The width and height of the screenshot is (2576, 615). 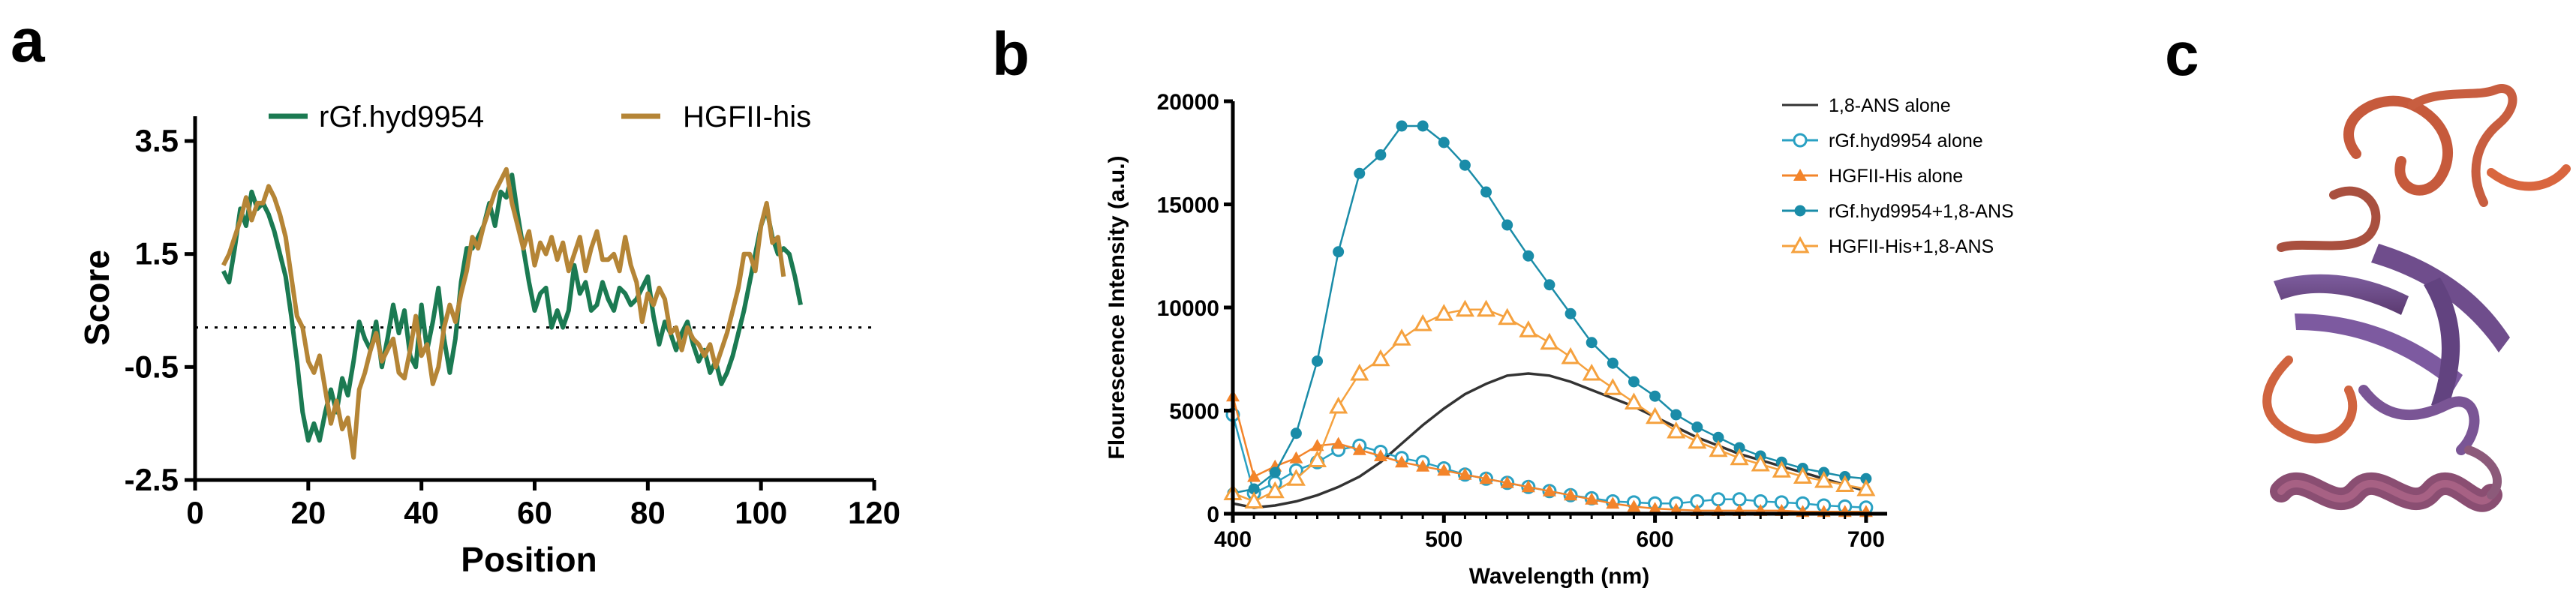 What do you see at coordinates (540, 117) in the screenshot?
I see `a-legend: rGf.hyd9954 HGFII-his` at bounding box center [540, 117].